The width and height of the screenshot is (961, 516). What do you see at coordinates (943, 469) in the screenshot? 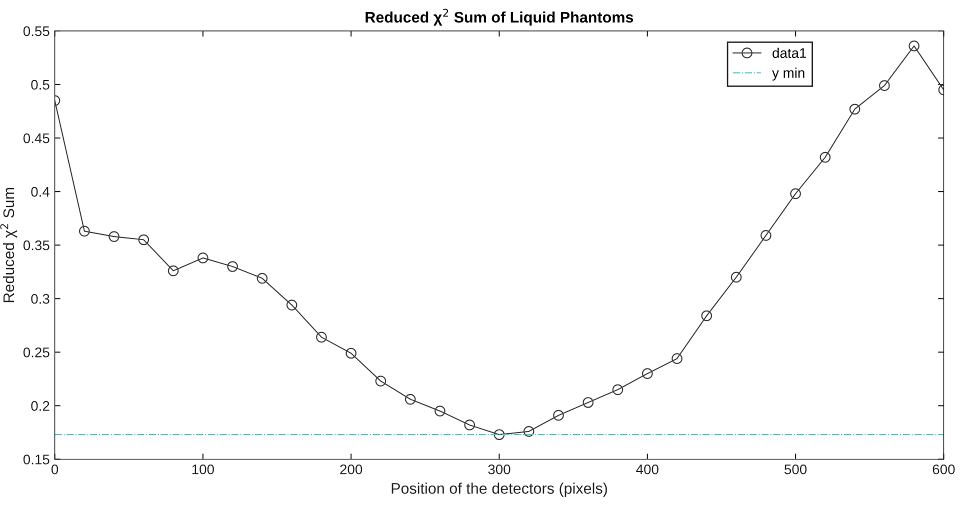
I see `x-tick-label: 600` at bounding box center [943, 469].